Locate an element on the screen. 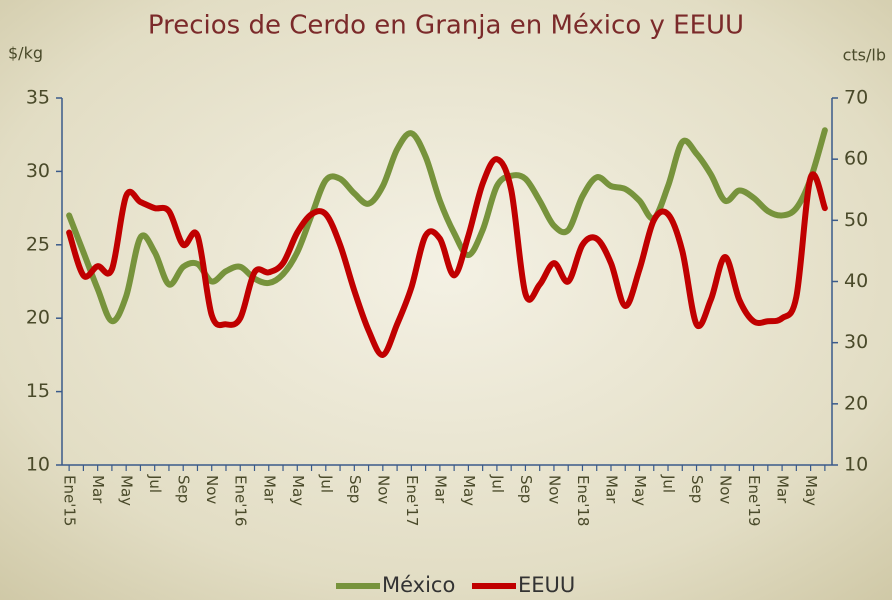  y2-tick-label: 50 is located at coordinates (856, 220).